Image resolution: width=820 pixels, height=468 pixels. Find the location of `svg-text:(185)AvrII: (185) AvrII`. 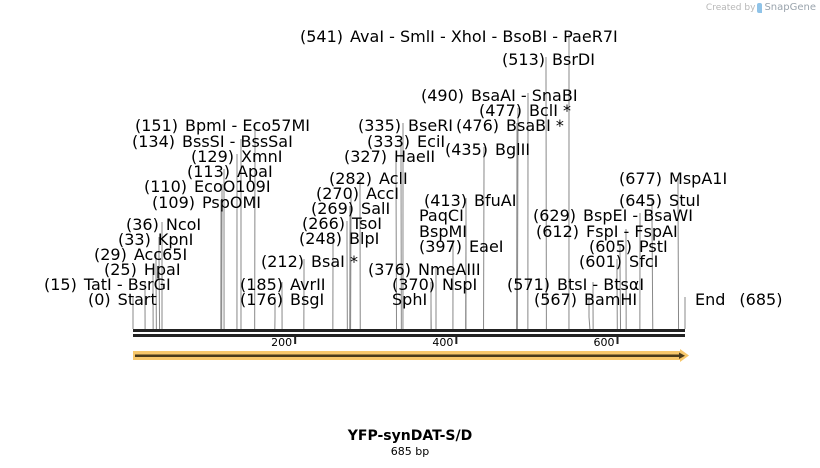

svg-text:(185)AvrII: (185) AvrII is located at coordinates (283, 284).